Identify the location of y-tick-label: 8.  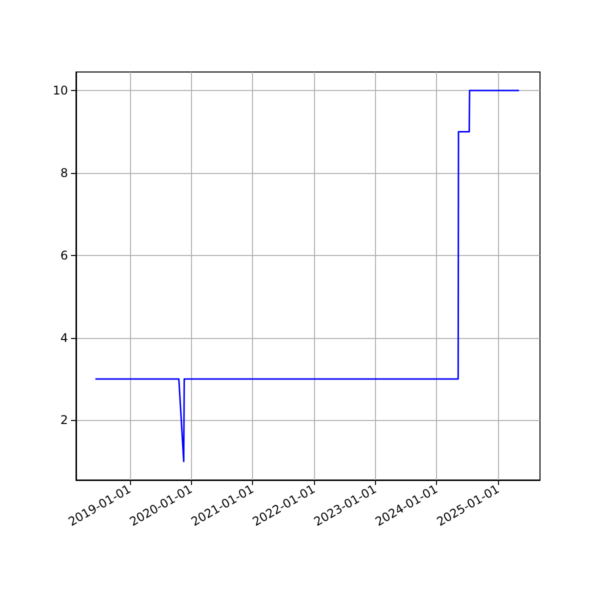
(64, 173).